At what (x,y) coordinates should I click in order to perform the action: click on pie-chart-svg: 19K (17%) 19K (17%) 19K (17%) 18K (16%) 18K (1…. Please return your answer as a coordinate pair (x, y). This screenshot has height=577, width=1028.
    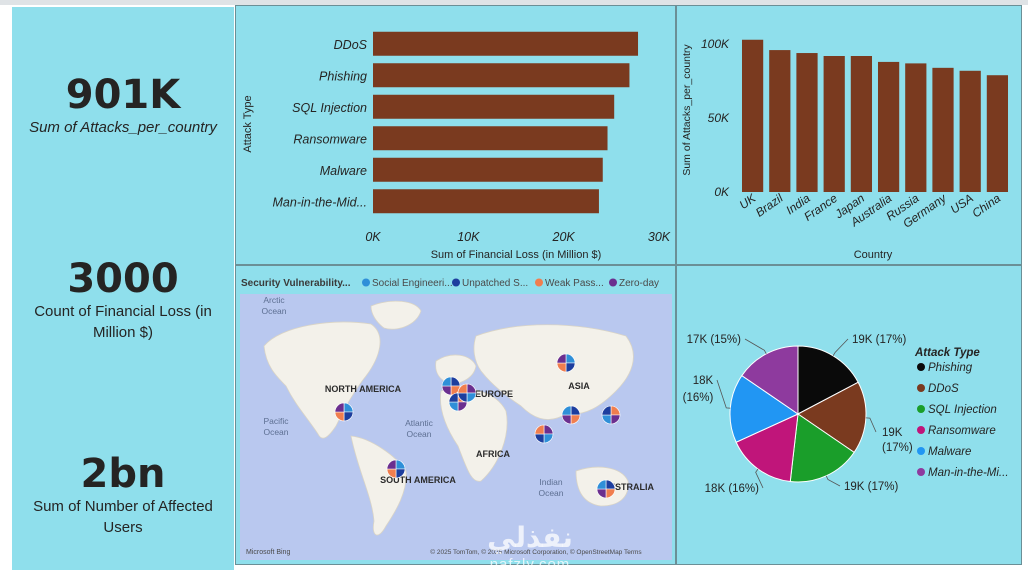
    Looking at the image, I should click on (846, 414).